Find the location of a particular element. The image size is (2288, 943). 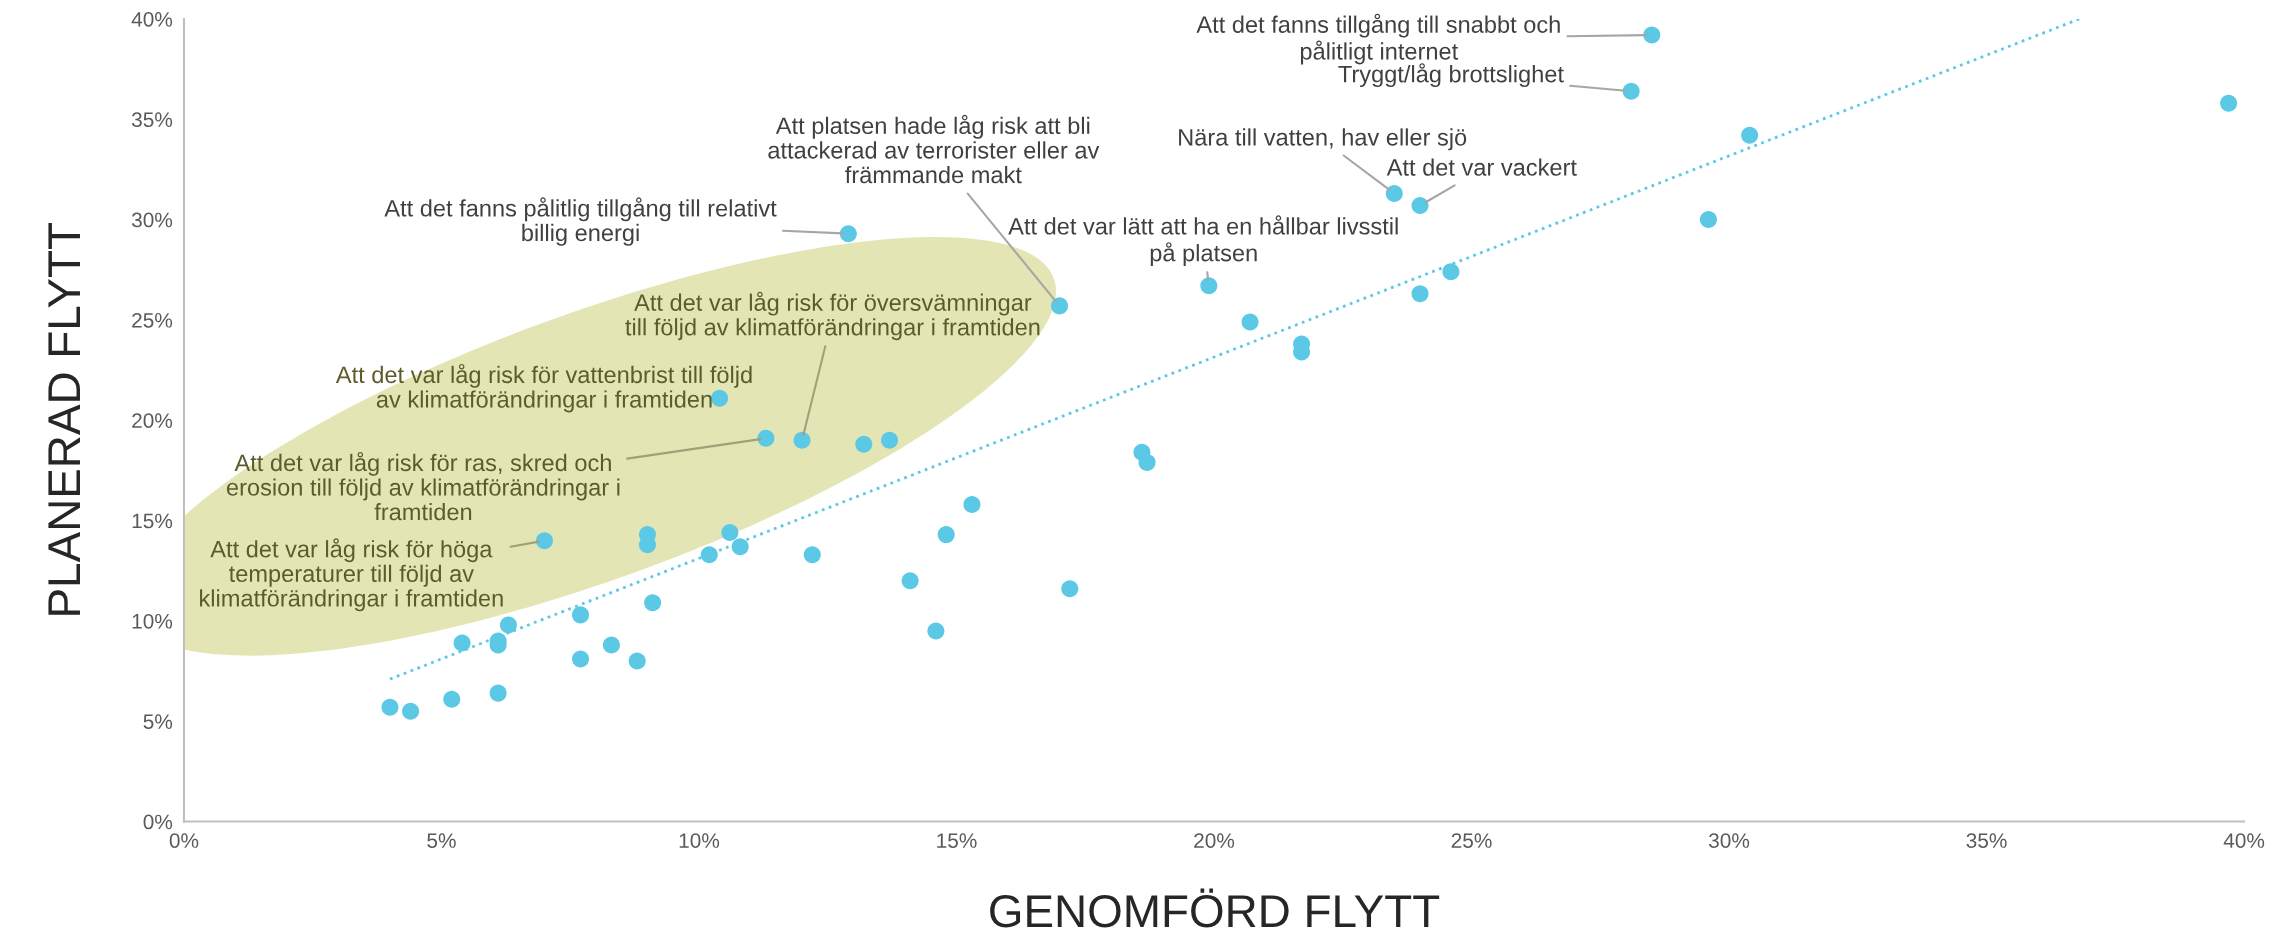

annotation: Tryggt/låg brottslighet is located at coordinates (1451, 75).